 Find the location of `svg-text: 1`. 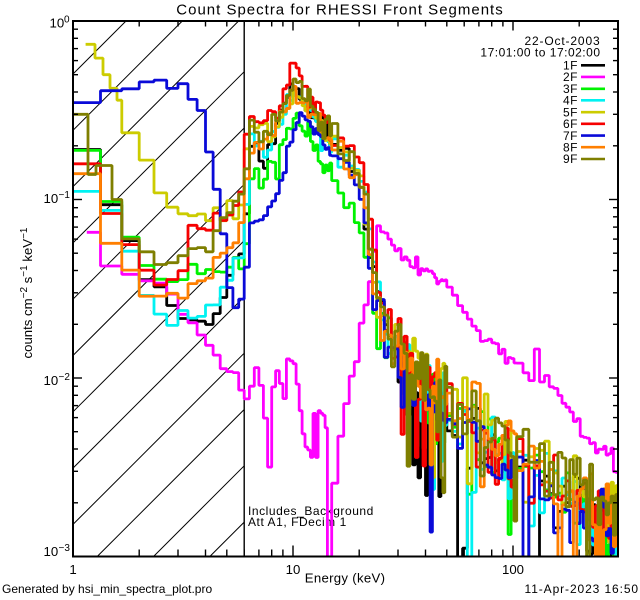

svg-text: 1 is located at coordinates (72, 569).